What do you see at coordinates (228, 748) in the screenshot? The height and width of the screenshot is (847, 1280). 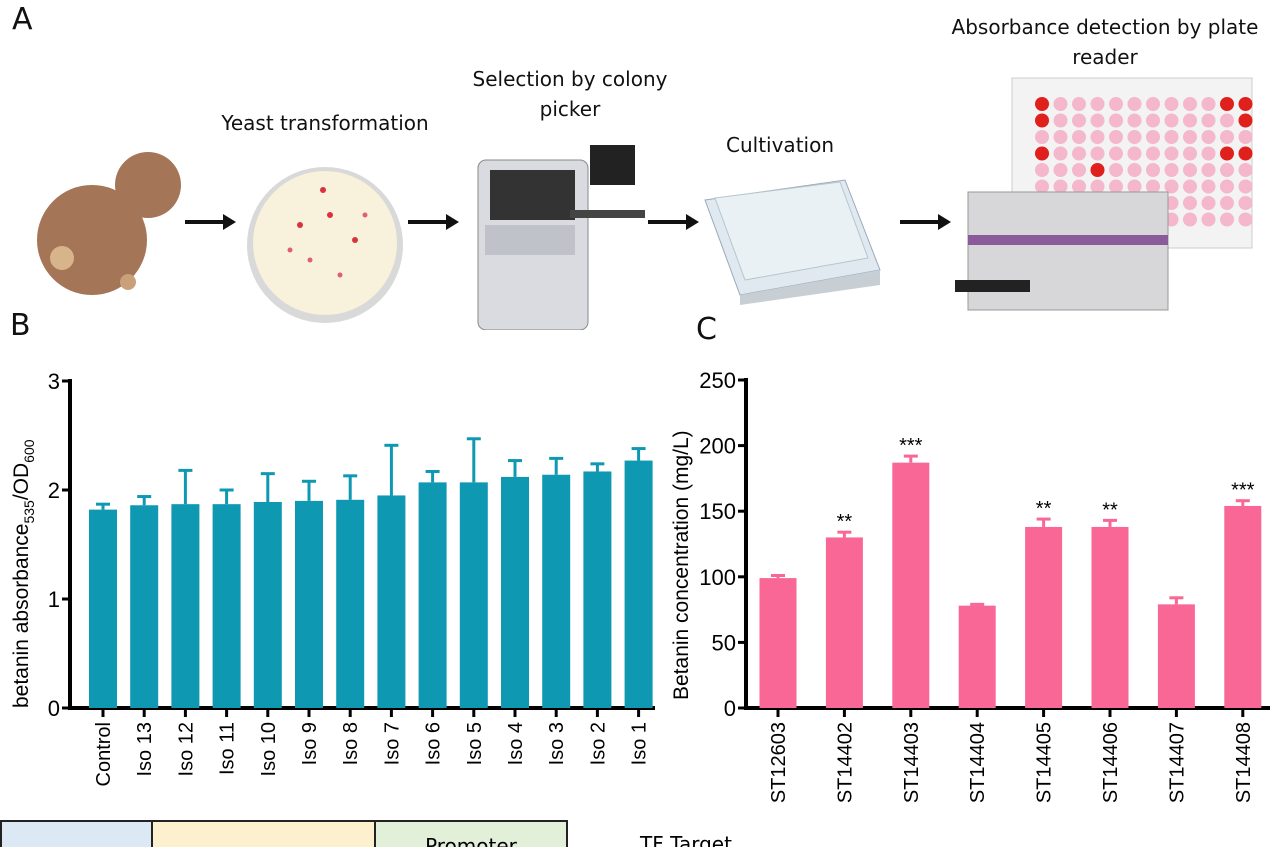 I see `x-tick-label: Iso 11` at bounding box center [228, 748].